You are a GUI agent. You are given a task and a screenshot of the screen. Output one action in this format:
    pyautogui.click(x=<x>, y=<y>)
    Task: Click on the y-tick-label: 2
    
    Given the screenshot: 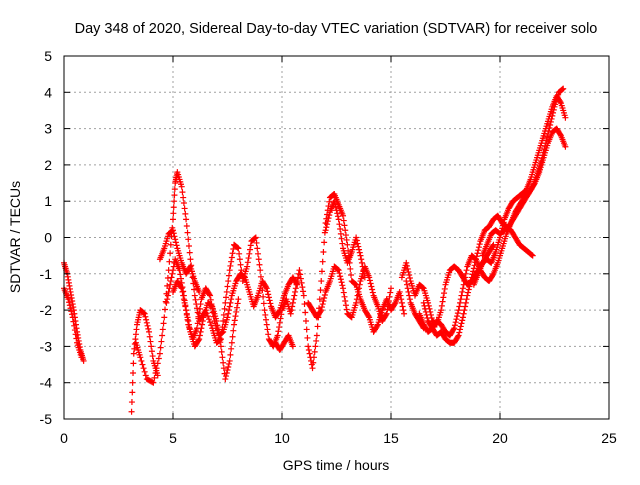 What is the action you would take?
    pyautogui.click(x=48, y=165)
    